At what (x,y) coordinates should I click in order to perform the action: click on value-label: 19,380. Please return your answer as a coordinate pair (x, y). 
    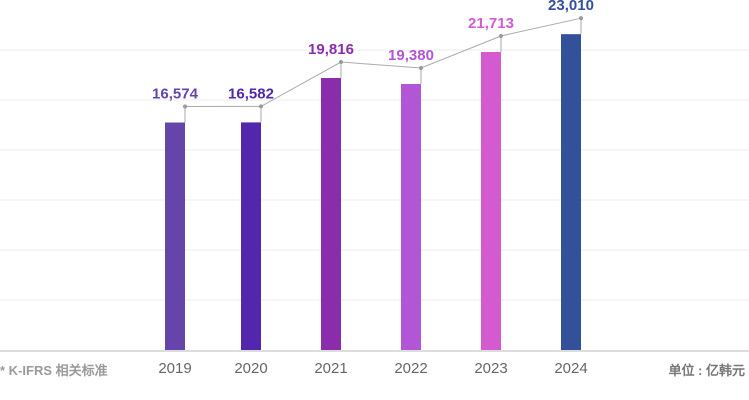
    Looking at the image, I should click on (411, 55).